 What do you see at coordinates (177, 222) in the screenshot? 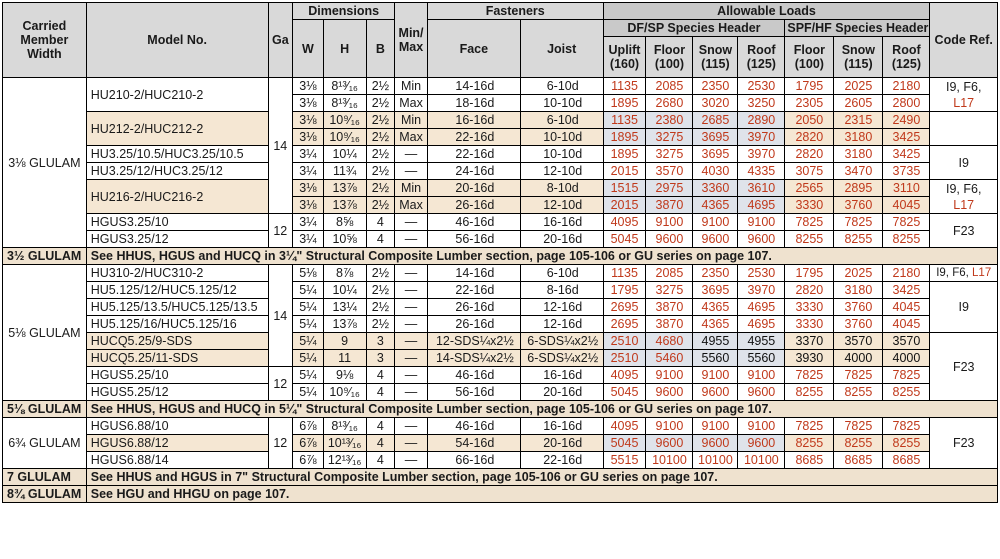
I see `model-no: HGUS3.25/10` at bounding box center [177, 222].